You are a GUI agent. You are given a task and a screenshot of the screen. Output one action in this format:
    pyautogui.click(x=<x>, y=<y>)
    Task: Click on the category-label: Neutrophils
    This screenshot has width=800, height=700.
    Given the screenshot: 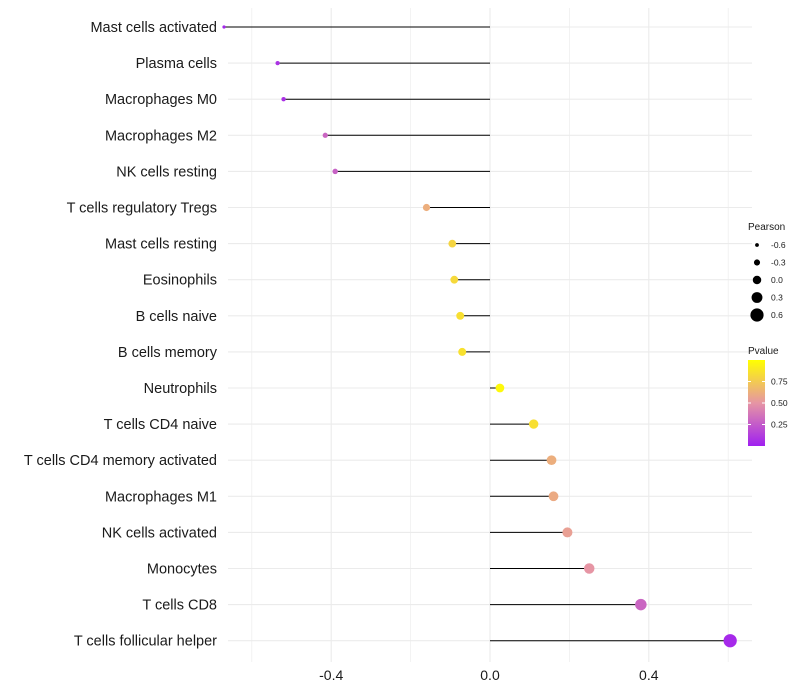 What is the action you would take?
    pyautogui.click(x=180, y=389)
    